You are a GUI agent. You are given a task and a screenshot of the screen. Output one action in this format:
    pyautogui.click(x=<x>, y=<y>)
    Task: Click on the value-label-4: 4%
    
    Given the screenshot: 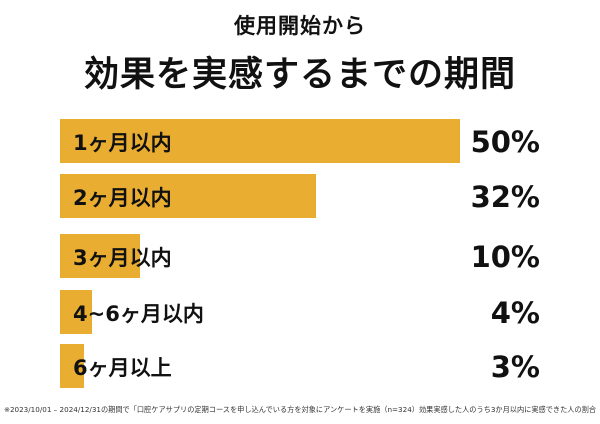 What is the action you would take?
    pyautogui.click(x=515, y=313)
    